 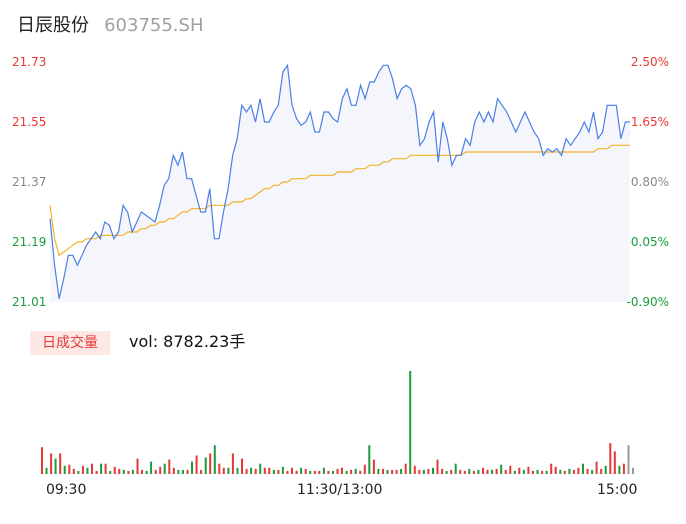 I want to click on y-left-tick-label: 21.19, so click(x=29, y=242).